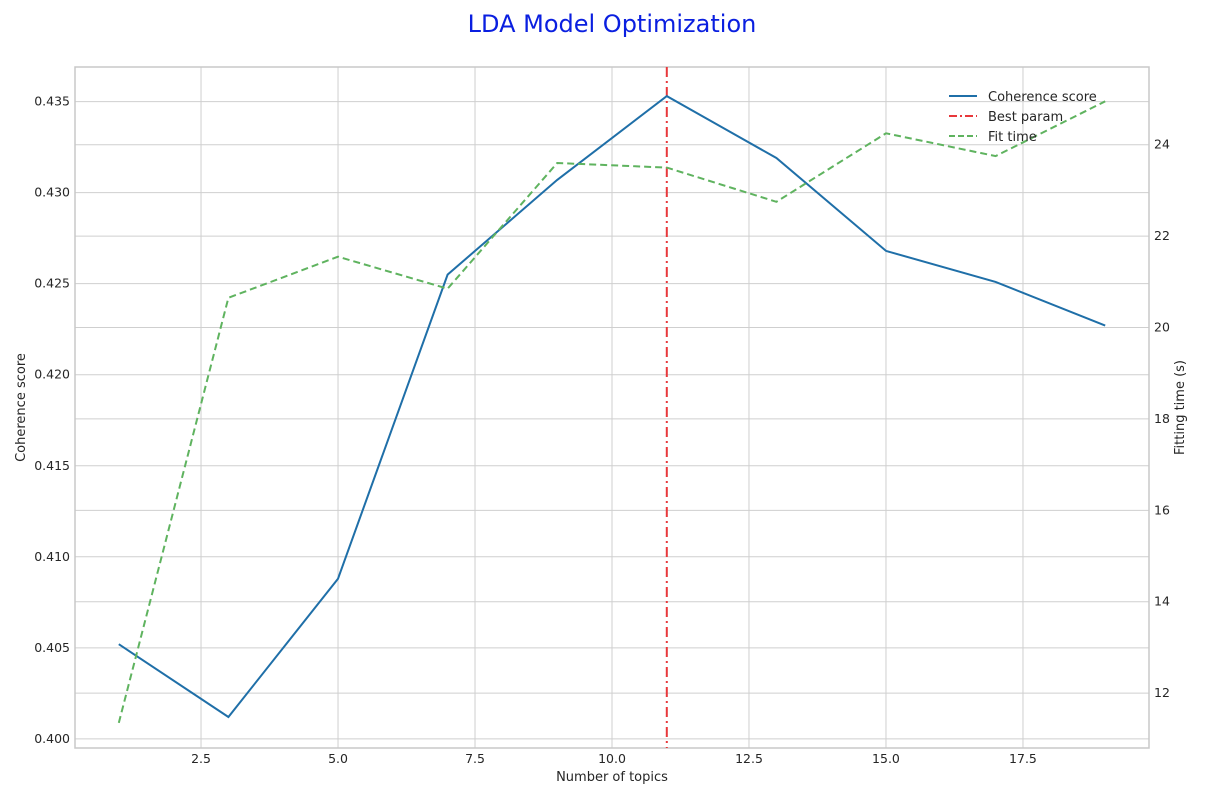 The width and height of the screenshot is (1227, 792). I want to click on legend: Coherence score Best param Fit time, so click(1023, 117).